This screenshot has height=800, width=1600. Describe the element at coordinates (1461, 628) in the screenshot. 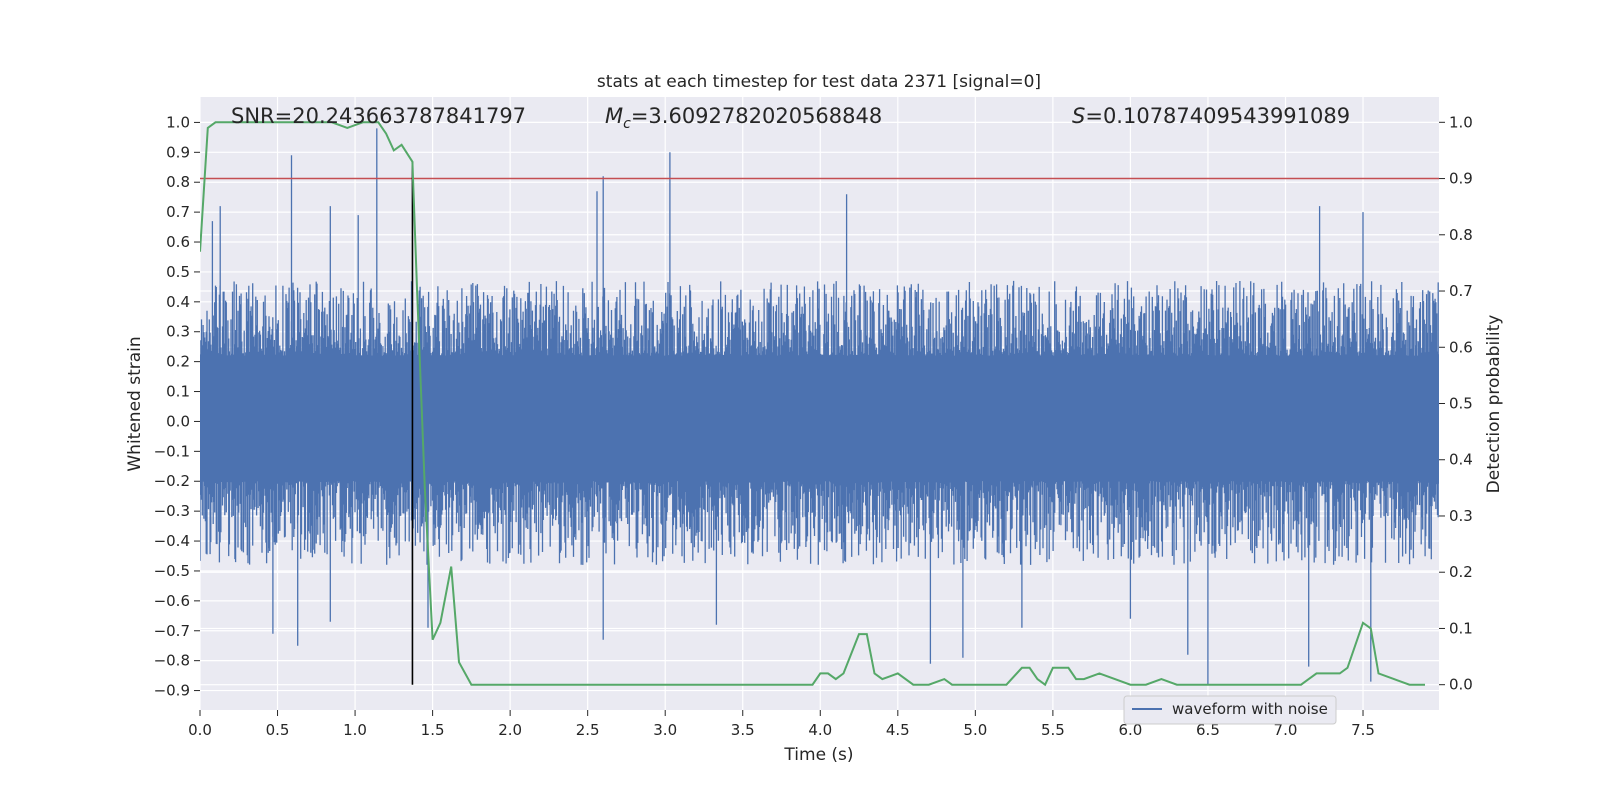

I see `y-right-tick-label: 0.1` at that location.